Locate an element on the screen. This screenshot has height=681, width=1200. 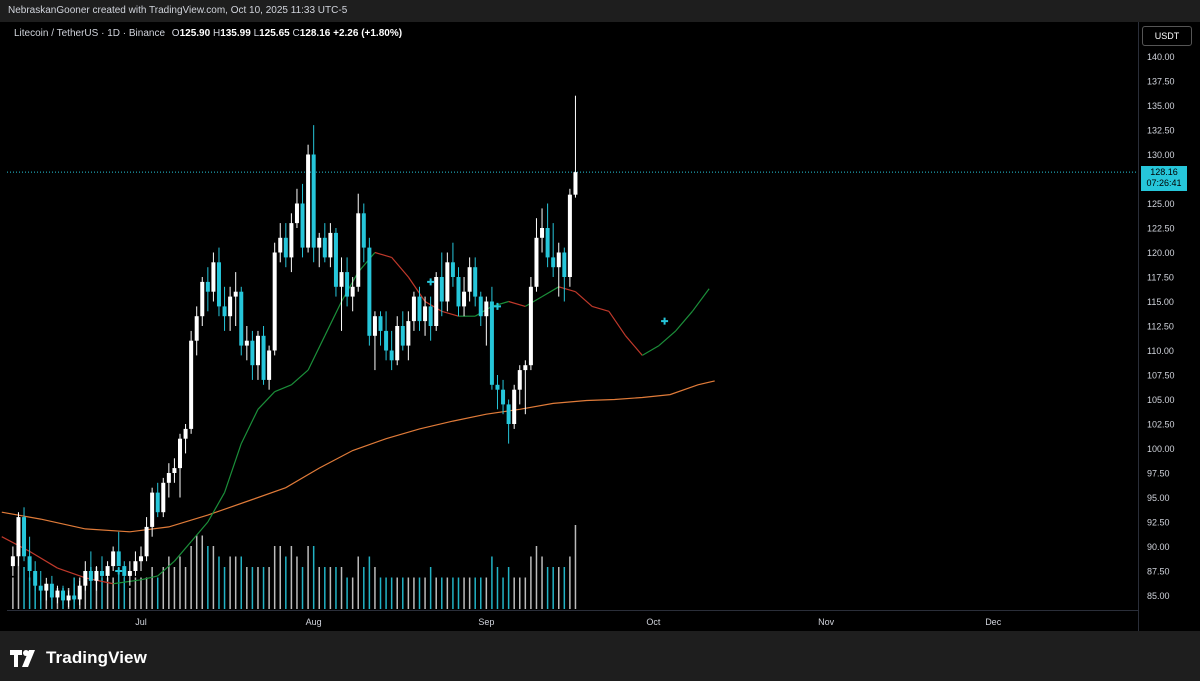
tradingview-brand: TradingView is located at coordinates (96, 657).